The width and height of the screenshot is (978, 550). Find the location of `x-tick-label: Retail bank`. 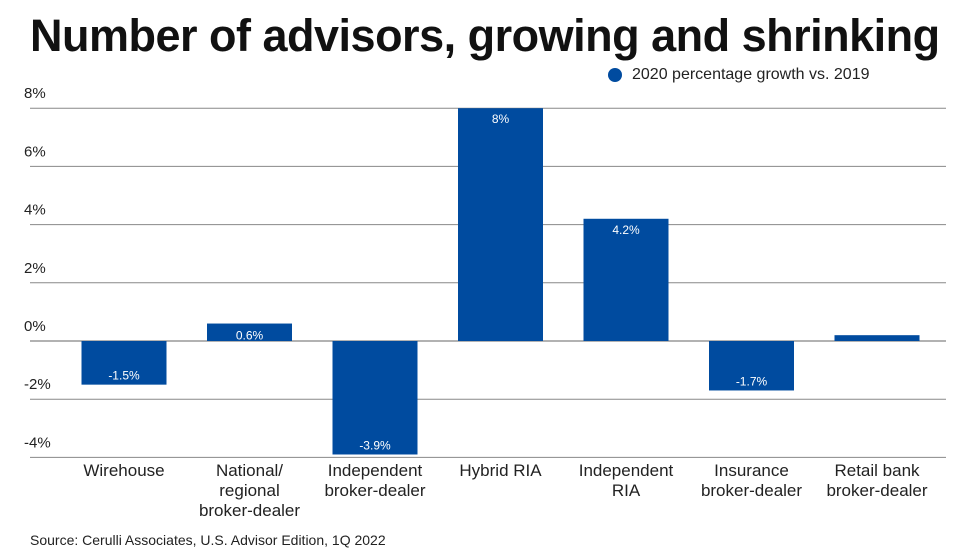

x-tick-label: Retail bank is located at coordinates (877, 470).